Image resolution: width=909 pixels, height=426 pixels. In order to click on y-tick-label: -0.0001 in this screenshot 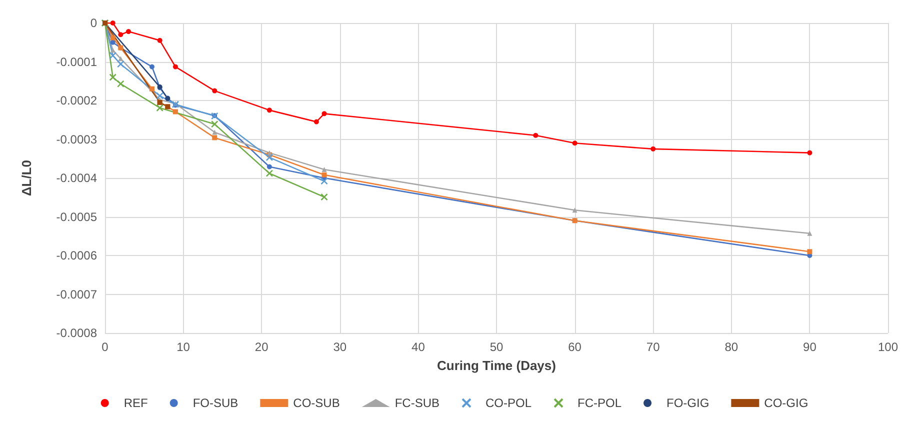, I will do `click(77, 61)`.